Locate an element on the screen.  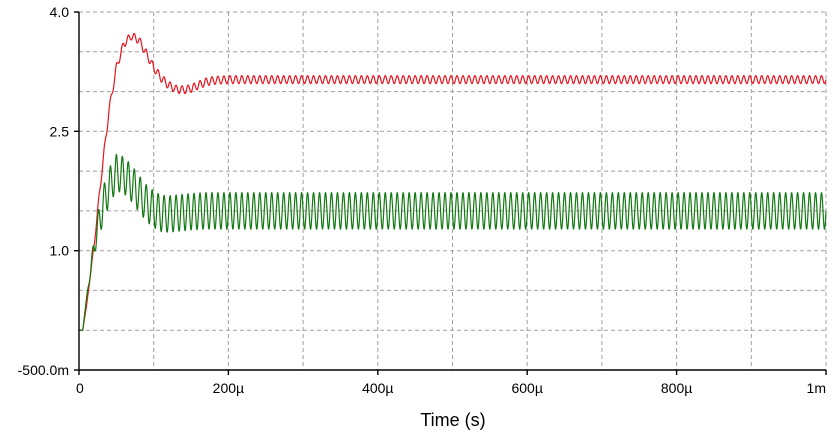
x-axis-title: Time (s) is located at coordinates (452, 420).